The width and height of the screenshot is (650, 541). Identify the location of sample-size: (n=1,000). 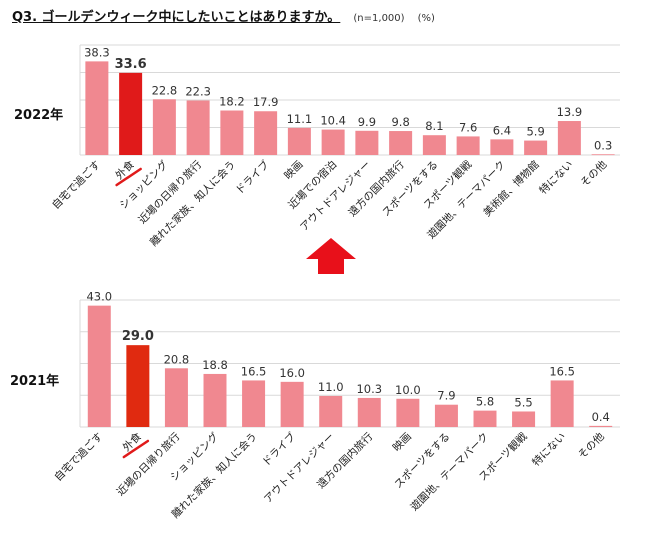
(379, 18).